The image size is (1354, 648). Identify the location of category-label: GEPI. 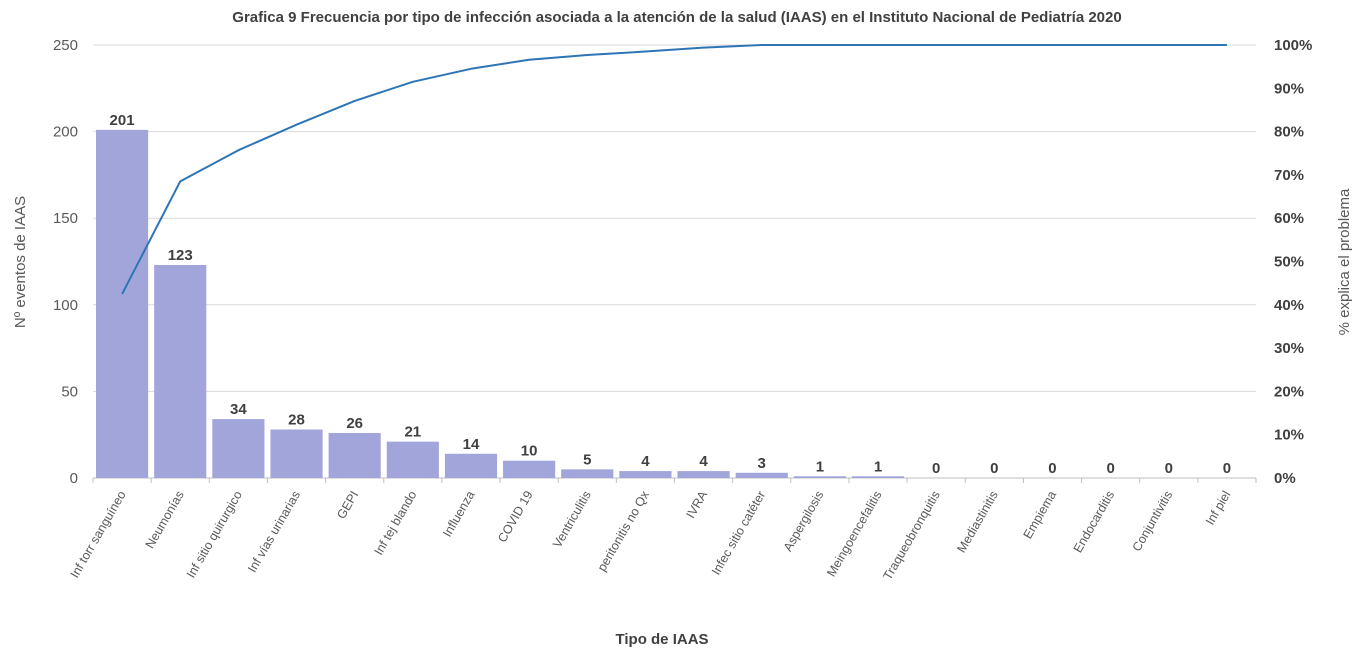
(347, 505).